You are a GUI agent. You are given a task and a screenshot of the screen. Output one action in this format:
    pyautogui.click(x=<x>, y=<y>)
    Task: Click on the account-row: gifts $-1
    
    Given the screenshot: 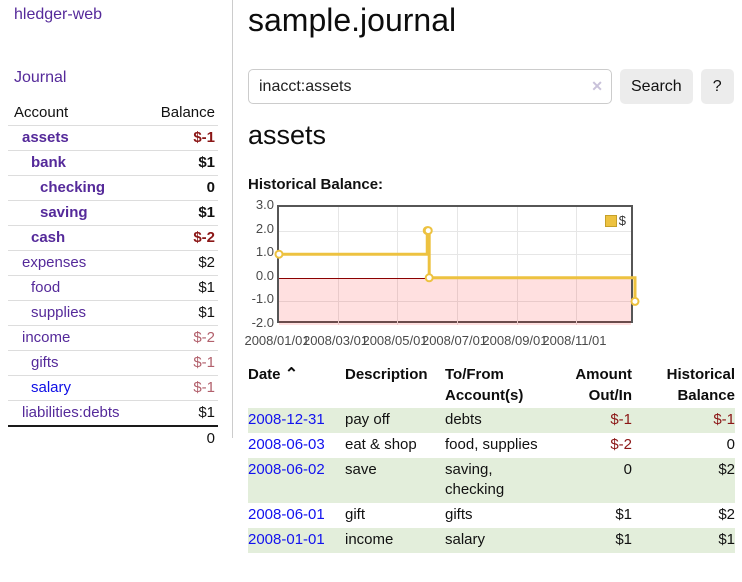 What is the action you would take?
    pyautogui.click(x=113, y=363)
    